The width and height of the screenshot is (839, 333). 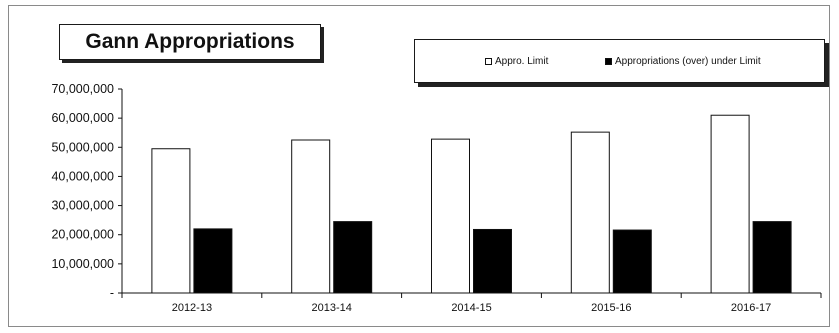 I want to click on y-tick-label: 60,000,000, so click(x=82, y=118).